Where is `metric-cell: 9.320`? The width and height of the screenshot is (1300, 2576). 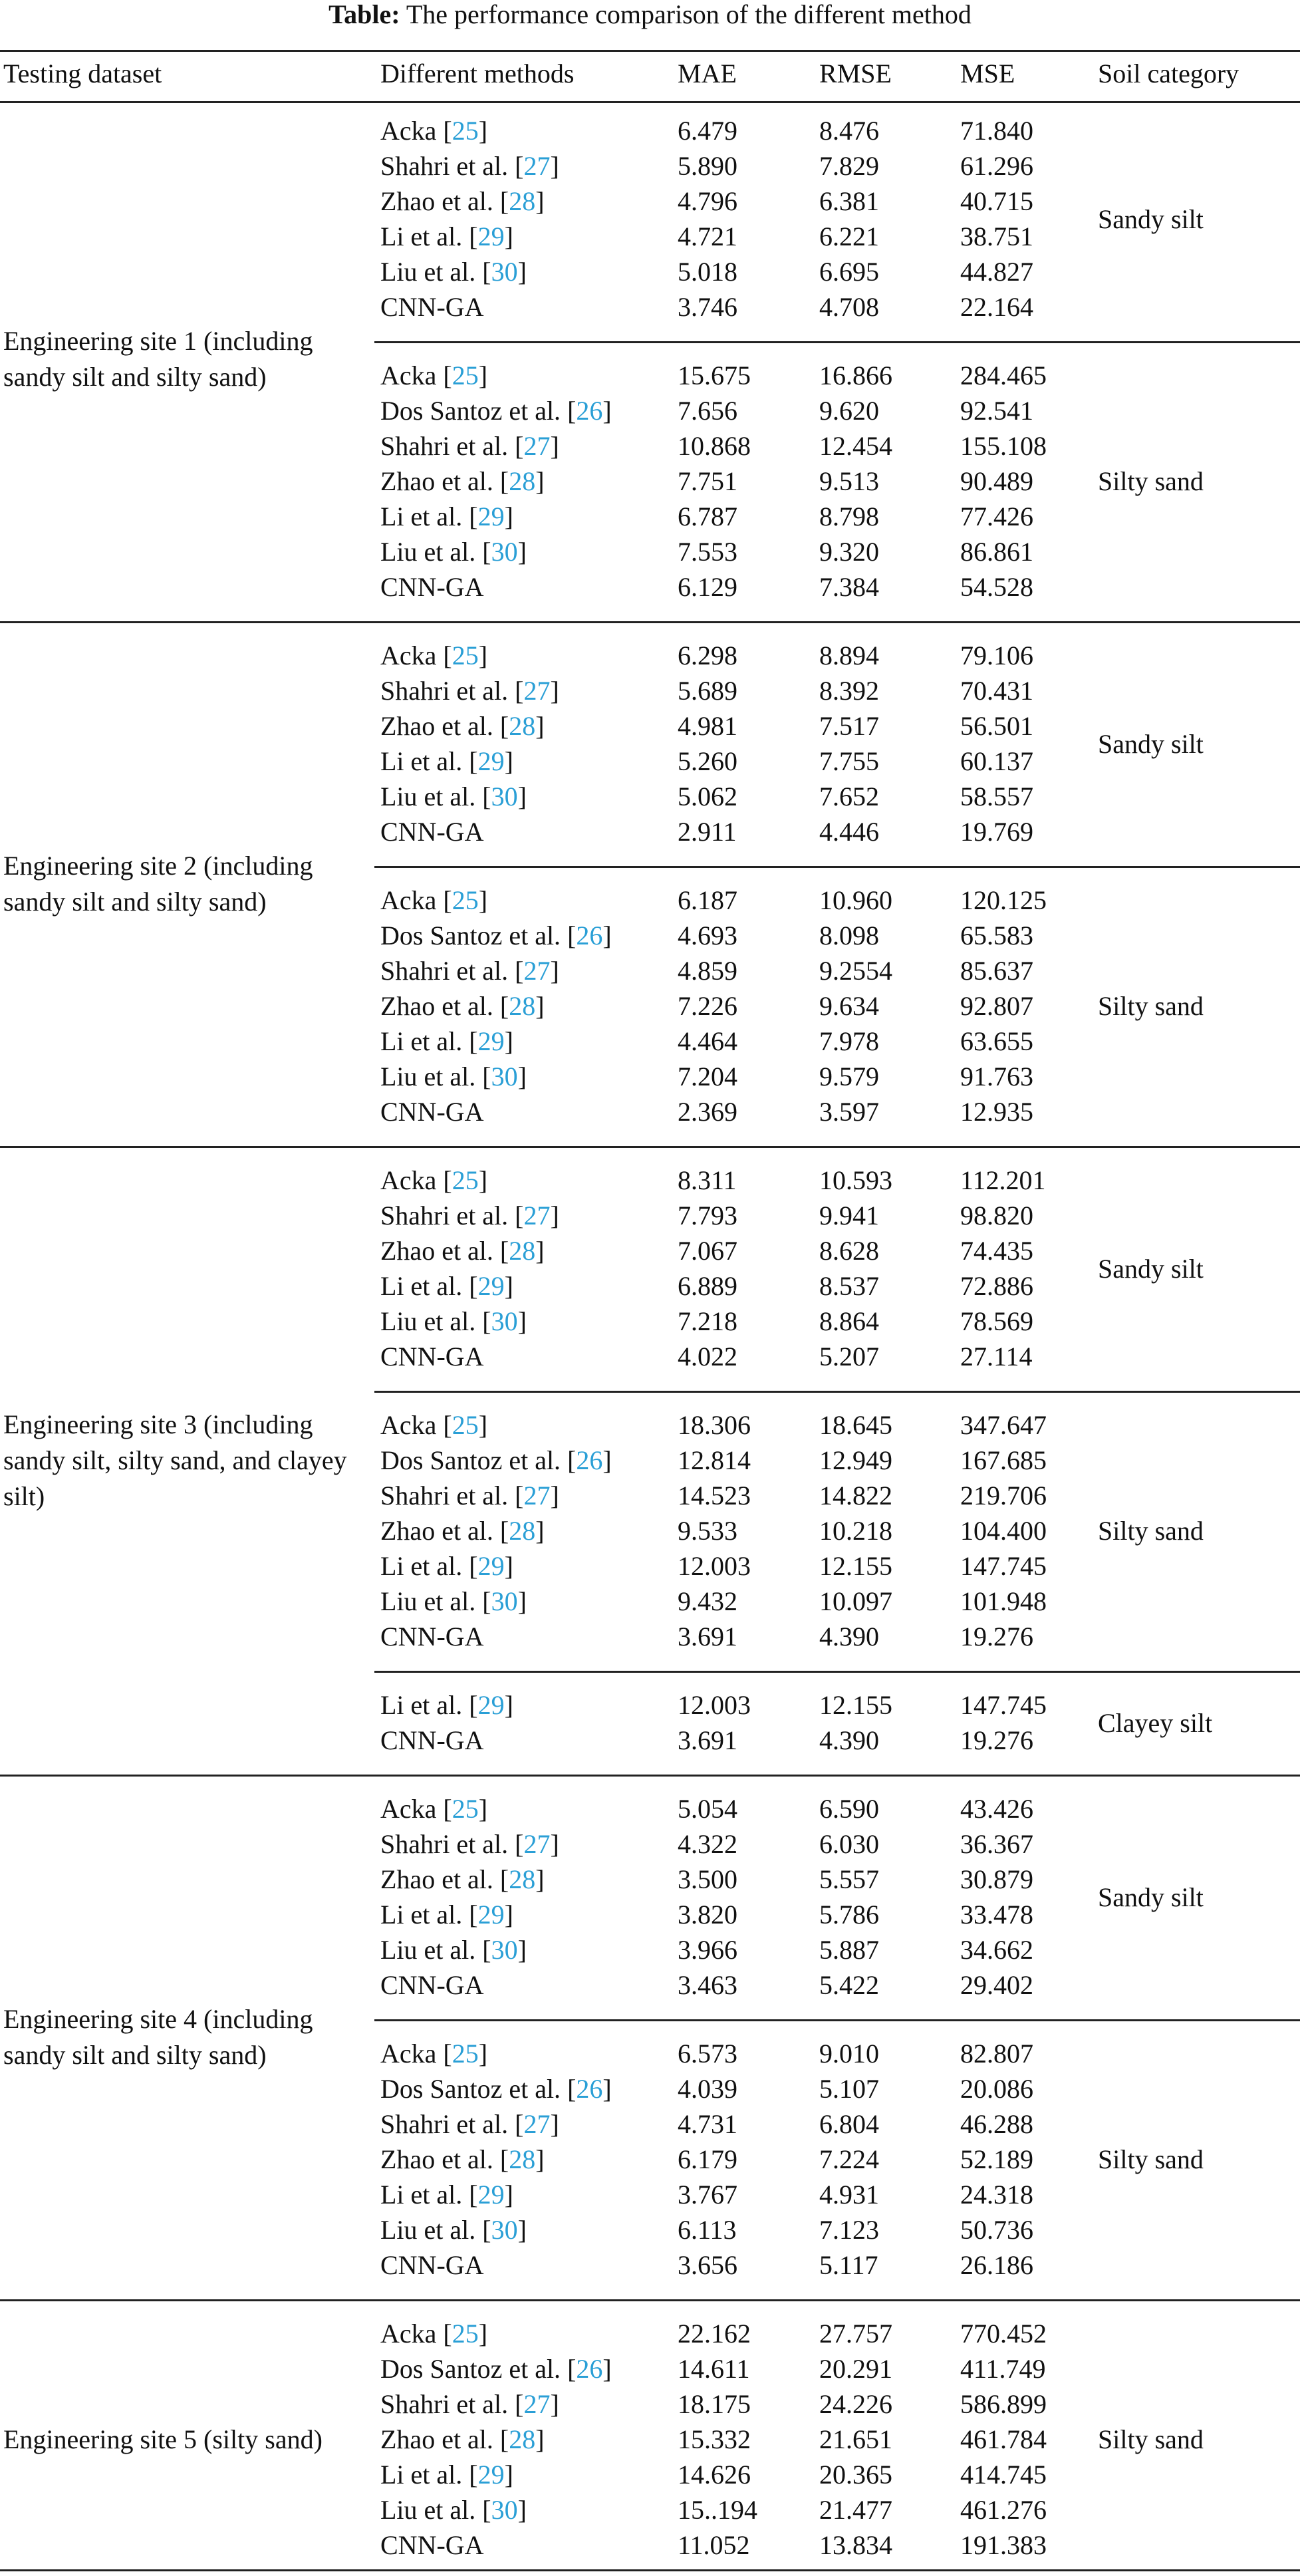 metric-cell: 9.320 is located at coordinates (849, 552).